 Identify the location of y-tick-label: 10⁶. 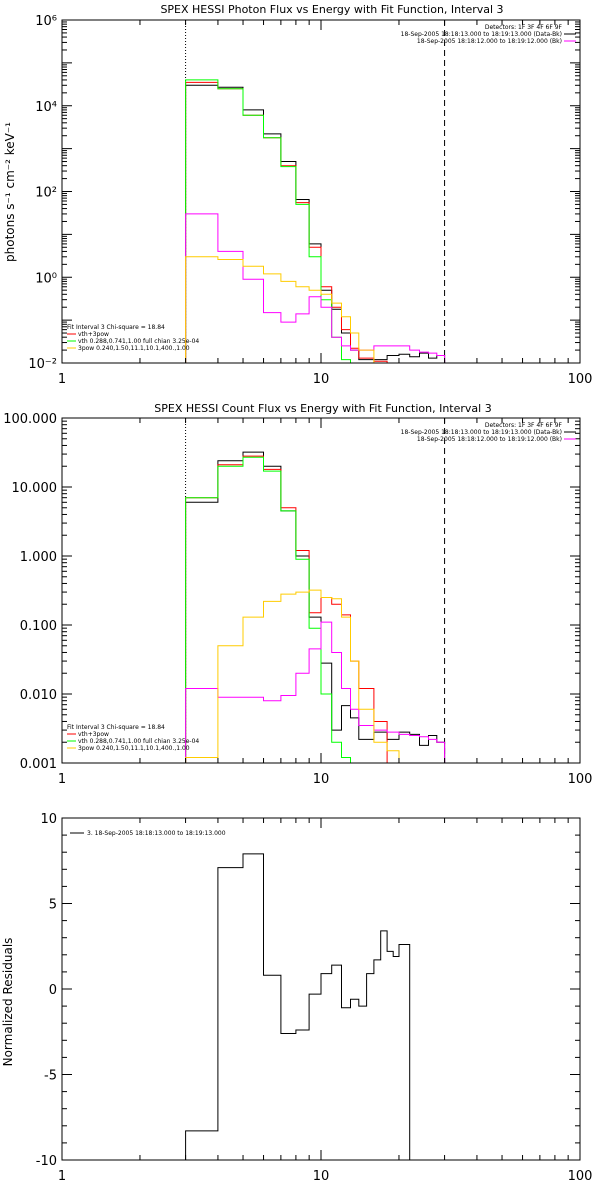
(46, 21).